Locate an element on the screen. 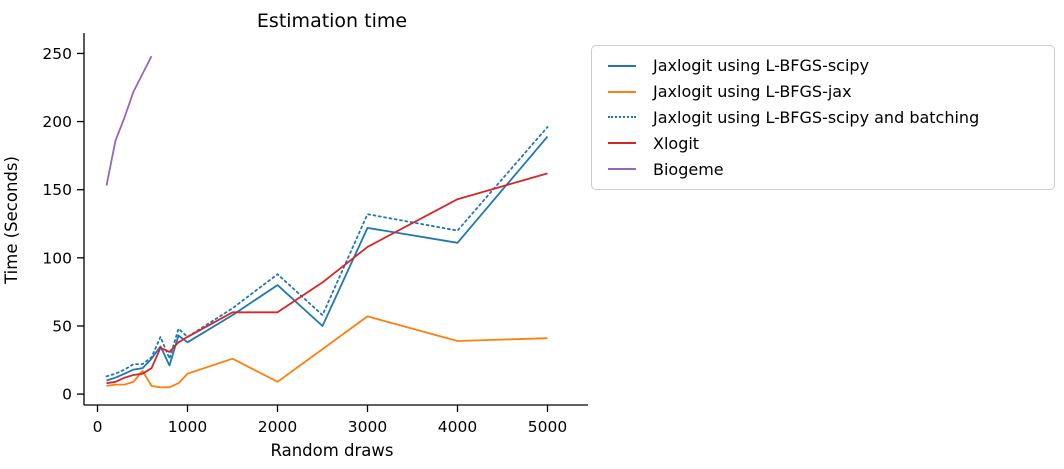 This screenshot has height=469, width=1064. x-axis-label: Random draws is located at coordinates (331, 450).